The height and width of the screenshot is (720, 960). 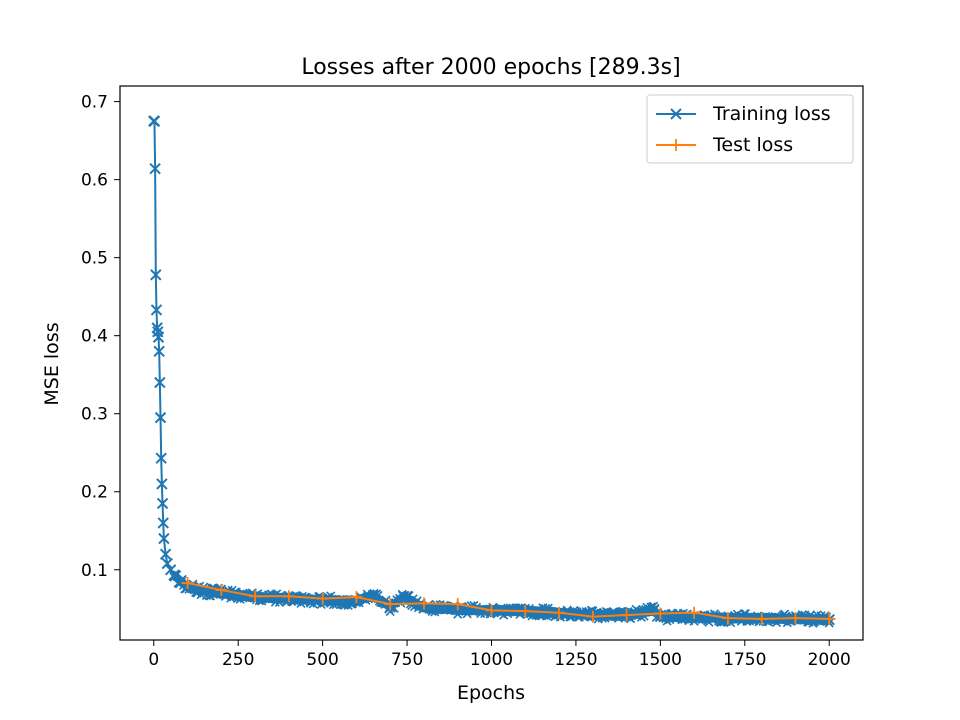 I want to click on chart-title: Losses after 2000 epochs [289.3s], so click(x=490, y=67).